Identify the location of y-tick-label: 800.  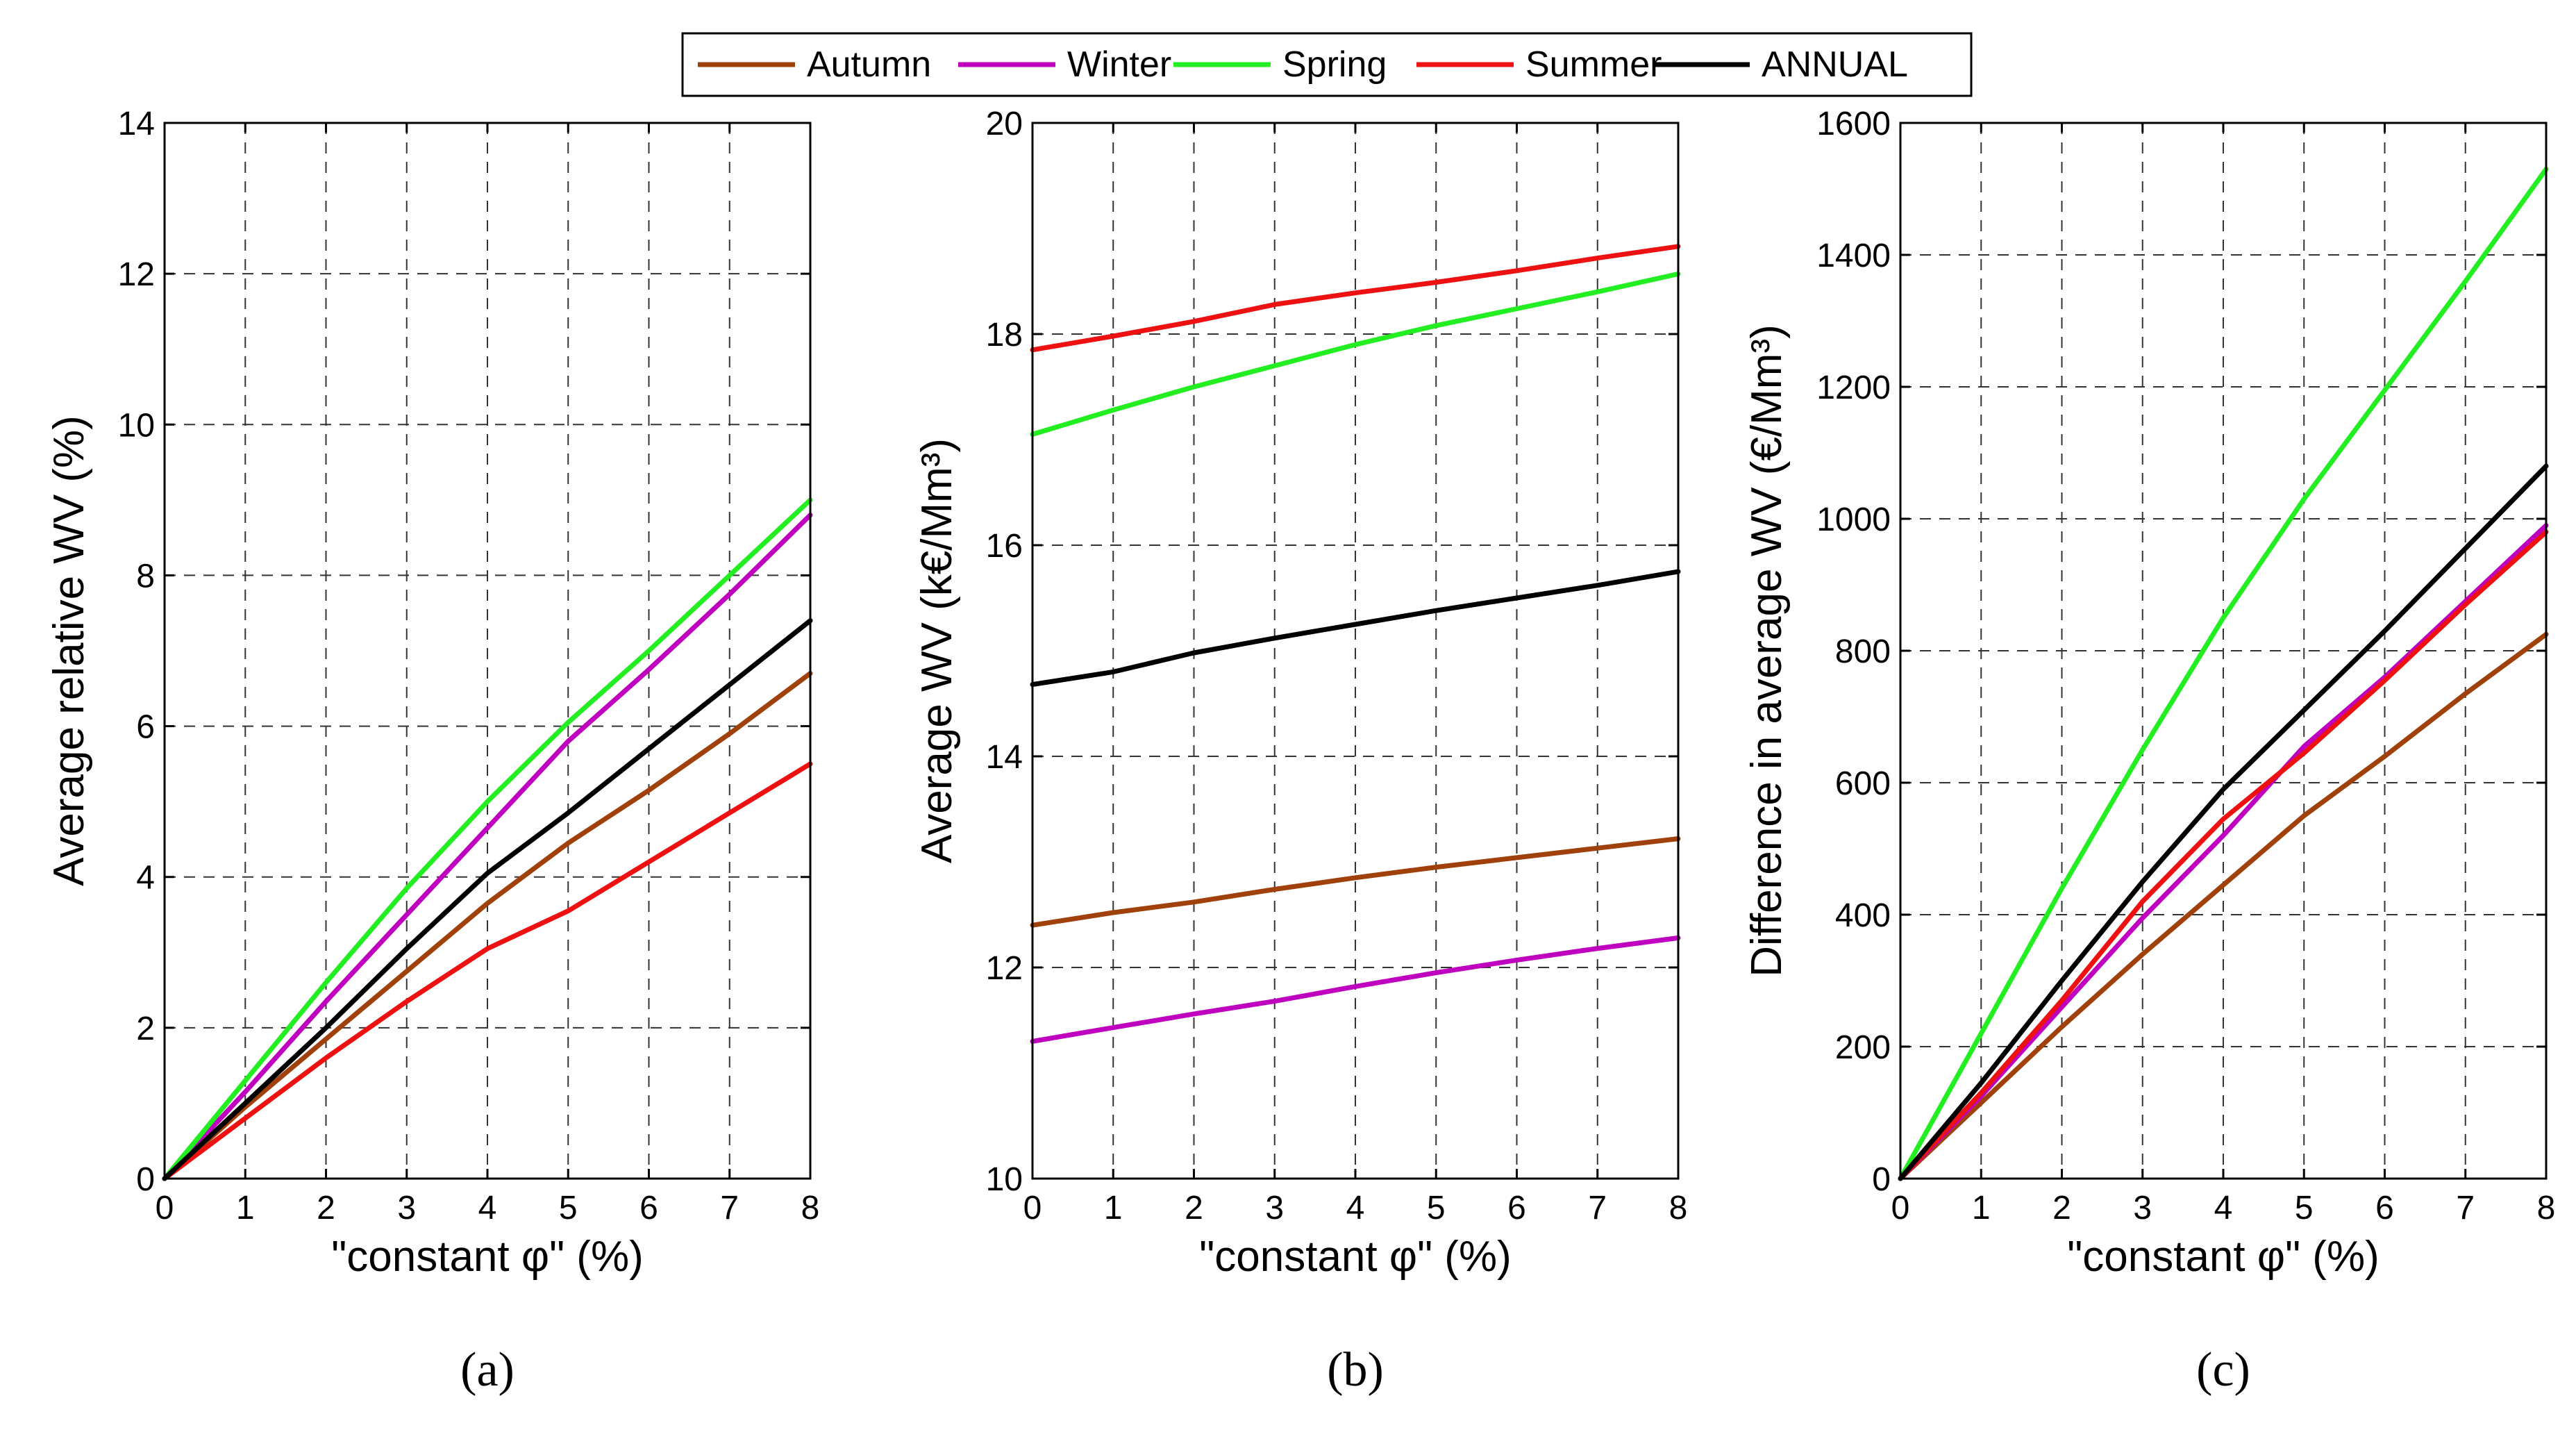
(1863, 651).